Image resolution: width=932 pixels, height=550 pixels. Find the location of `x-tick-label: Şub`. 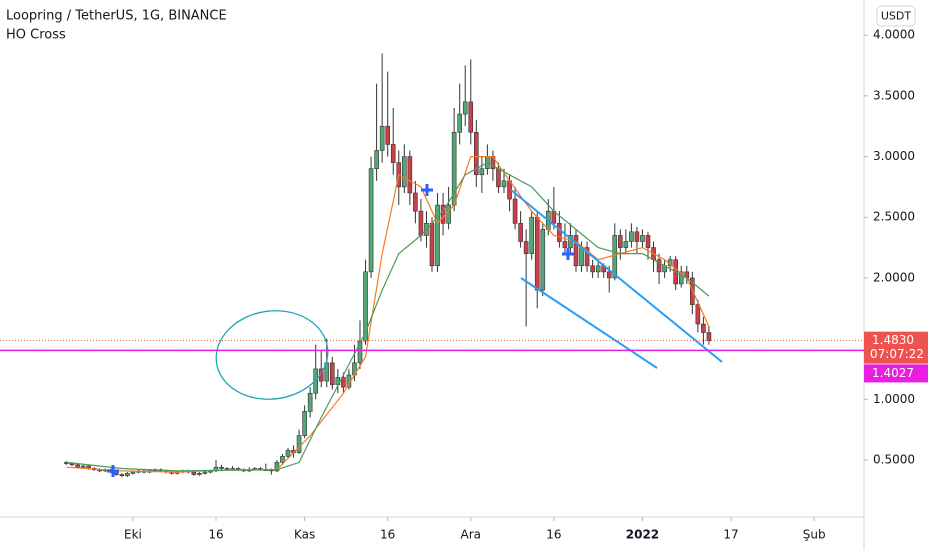

x-tick-label: Şub is located at coordinates (814, 535).